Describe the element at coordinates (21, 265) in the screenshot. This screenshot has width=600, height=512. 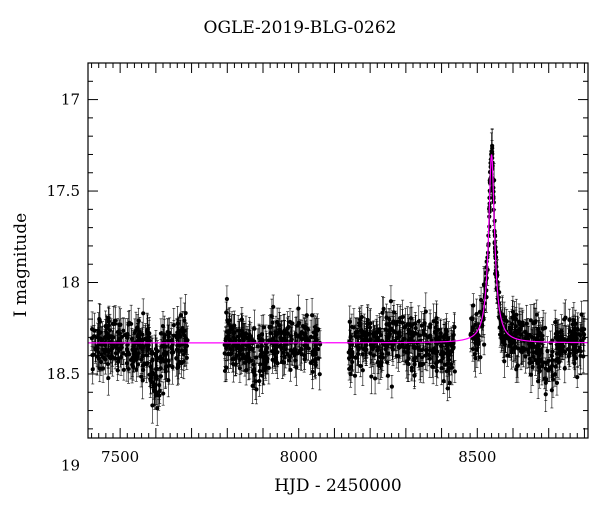
I see `y-axis-label: I magnitude` at that location.